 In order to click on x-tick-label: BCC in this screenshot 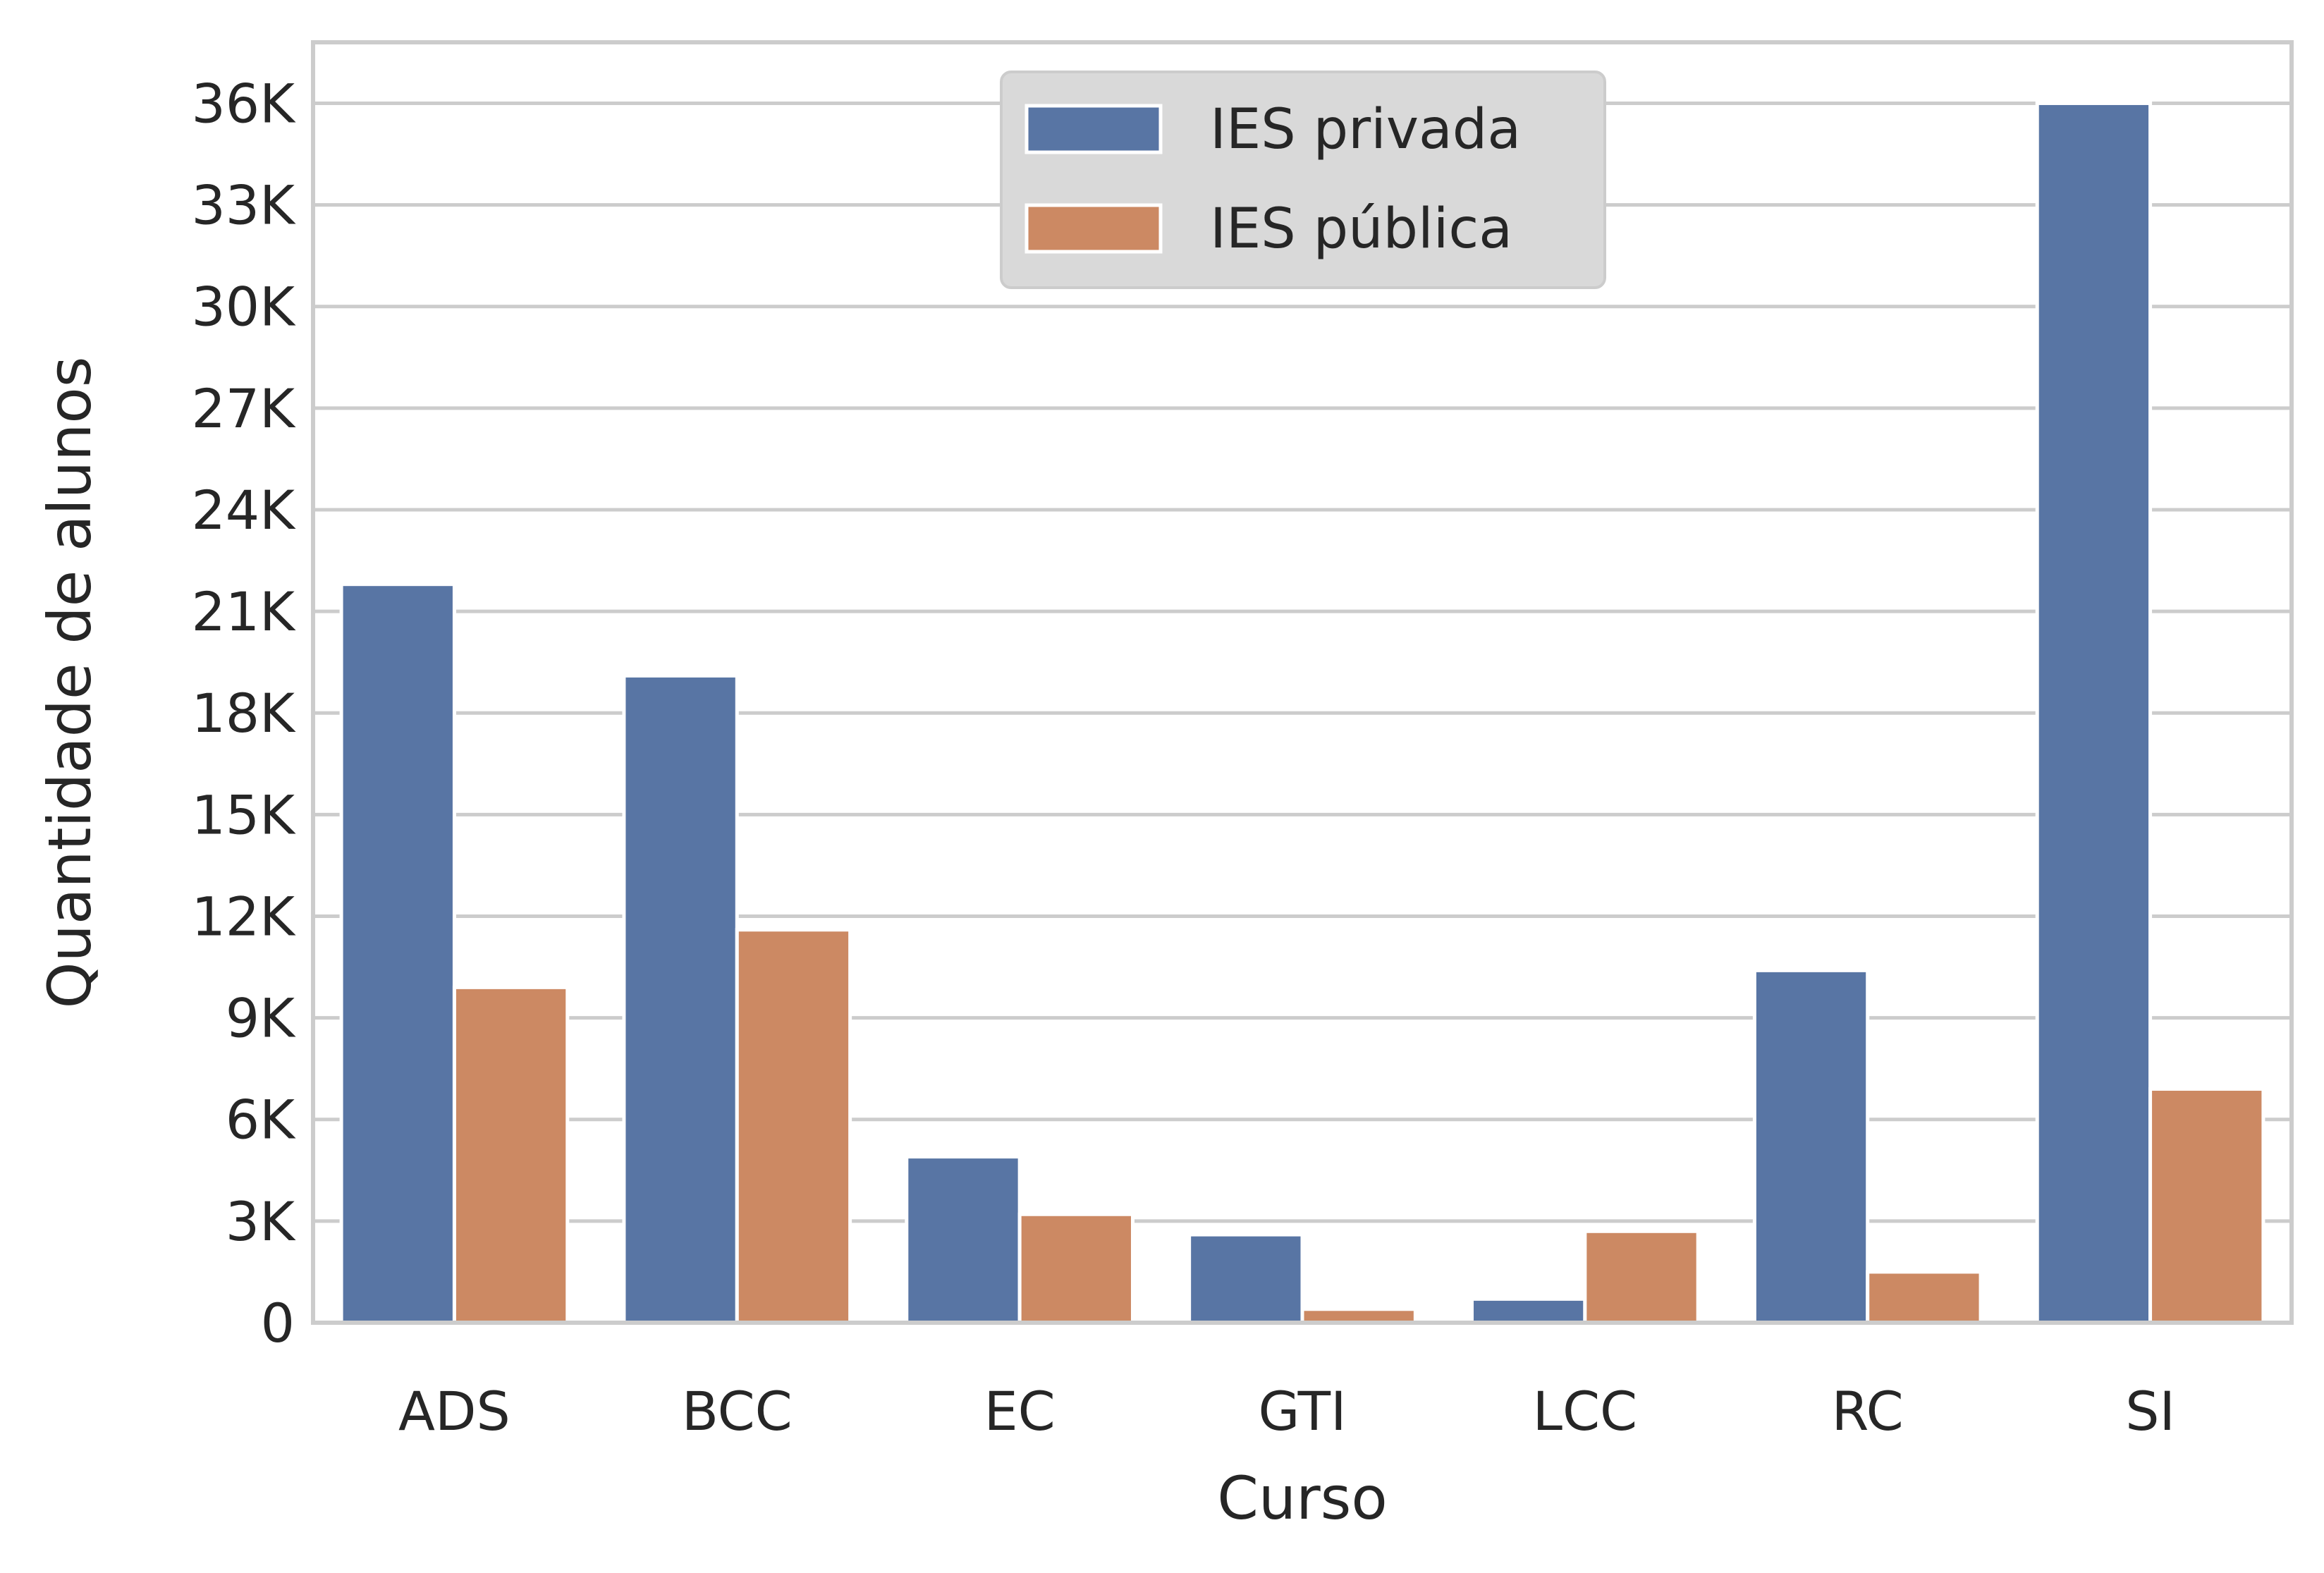, I will do `click(737, 1411)`.